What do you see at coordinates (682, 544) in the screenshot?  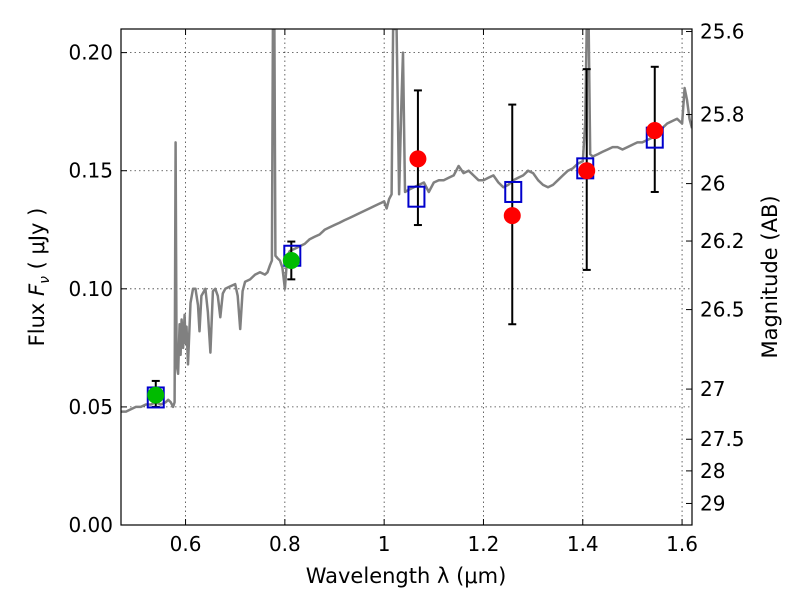 I see `x-tick-label: 1.6` at bounding box center [682, 544].